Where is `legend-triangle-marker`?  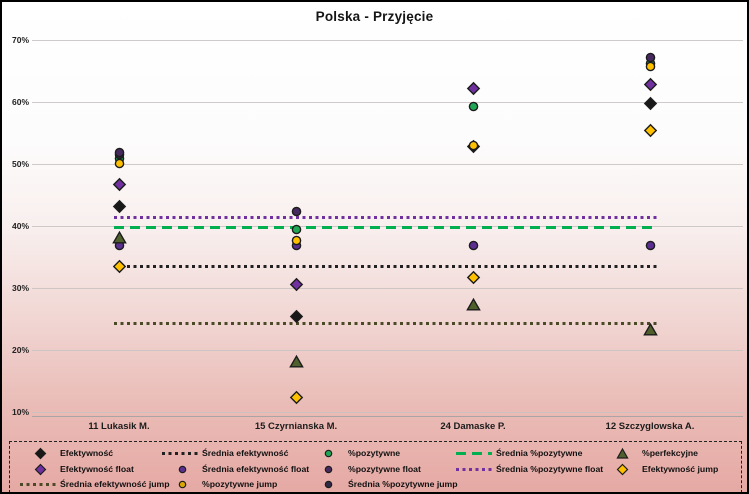
legend-triangle-marker is located at coordinates (622, 456).